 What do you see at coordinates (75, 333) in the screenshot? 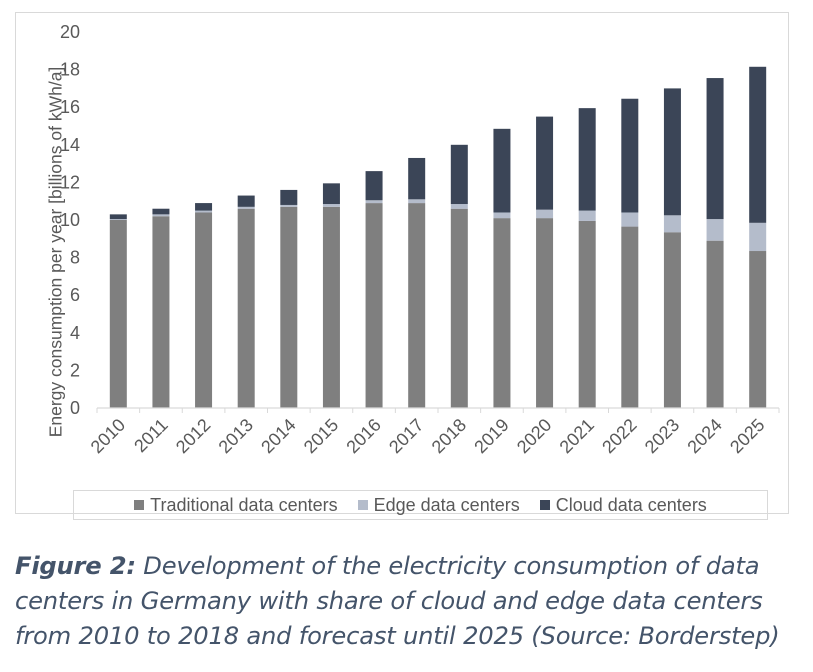
I see `y-tick-label: 4` at bounding box center [75, 333].